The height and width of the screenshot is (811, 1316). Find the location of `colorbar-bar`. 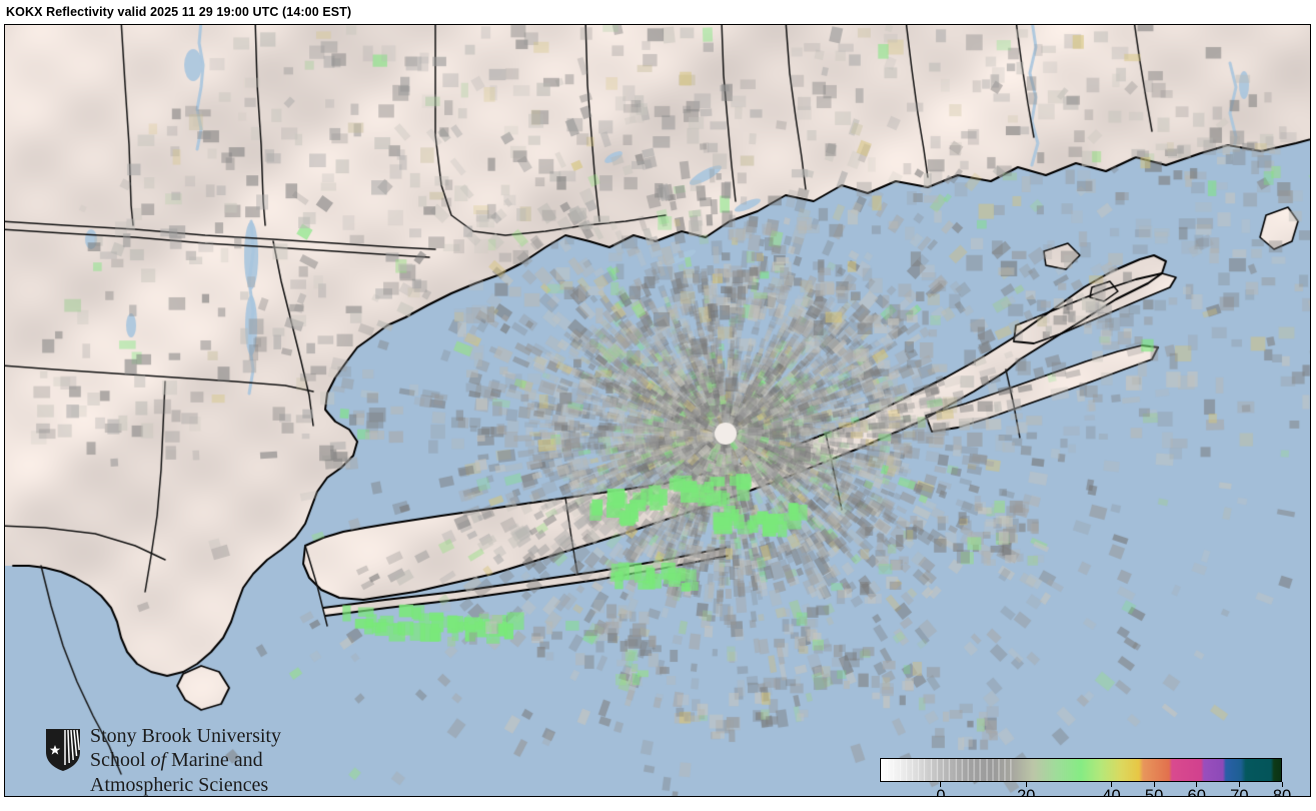

colorbar-bar is located at coordinates (1081, 770).